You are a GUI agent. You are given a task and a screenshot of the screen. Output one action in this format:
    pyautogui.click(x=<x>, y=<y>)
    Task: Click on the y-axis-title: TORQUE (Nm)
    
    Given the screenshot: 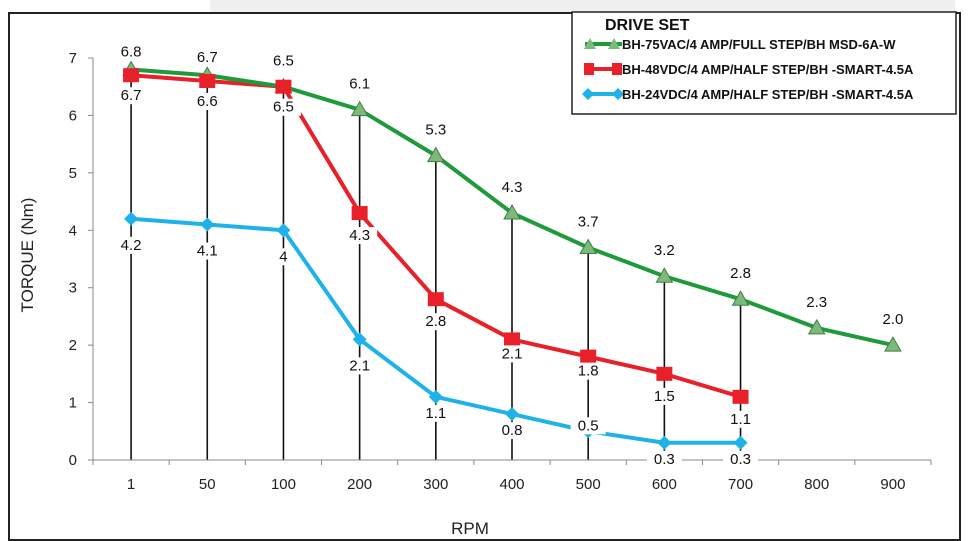 What is the action you would take?
    pyautogui.click(x=27, y=255)
    